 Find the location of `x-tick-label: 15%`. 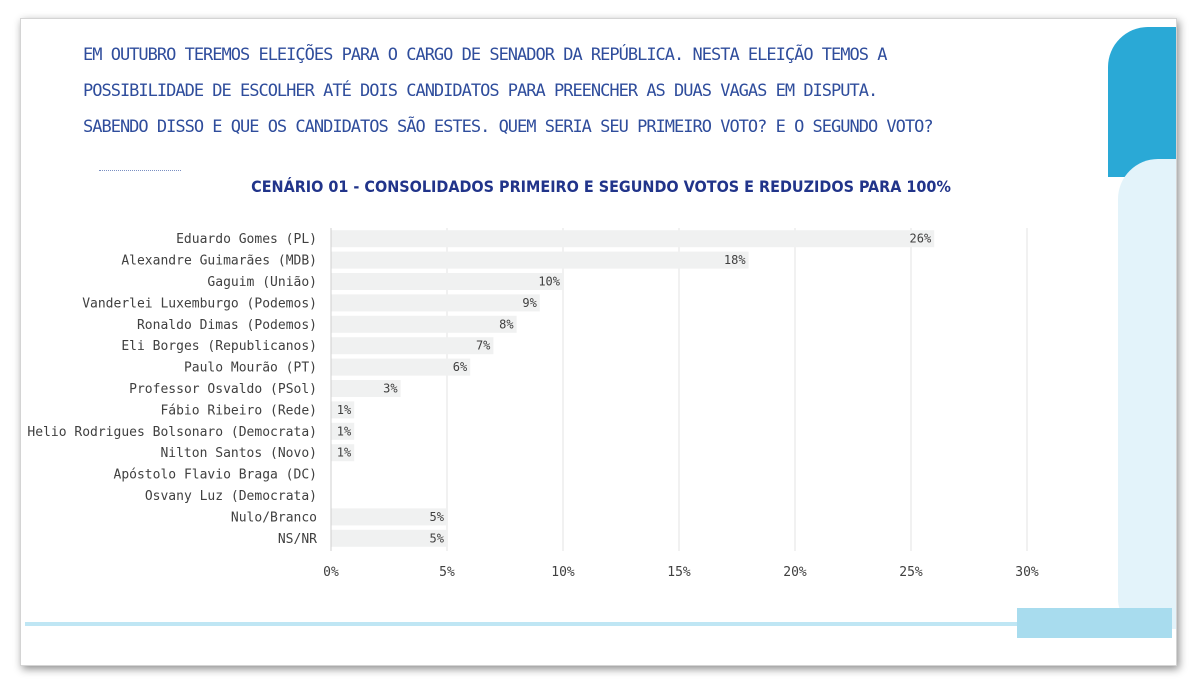

x-tick-label: 15% is located at coordinates (679, 572).